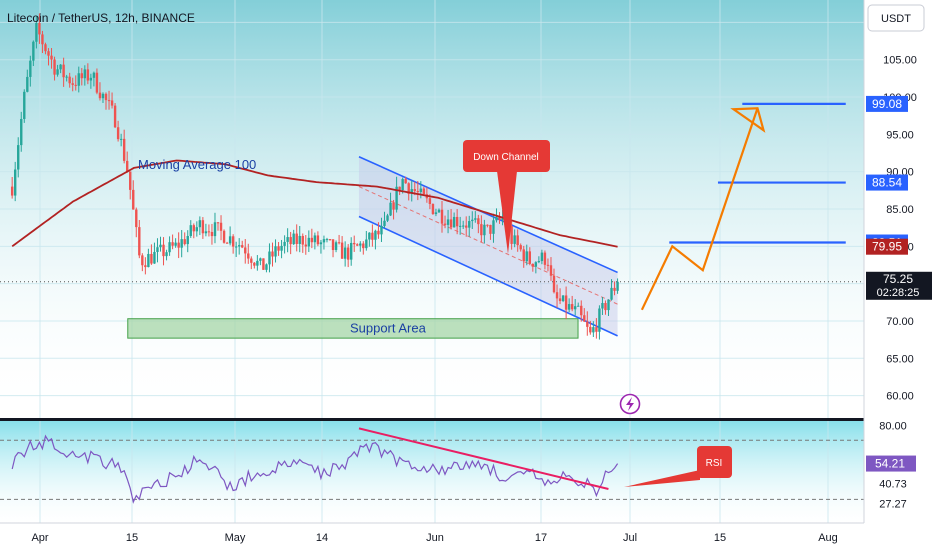 The width and height of the screenshot is (932, 550). What do you see at coordinates (39, 538) in the screenshot?
I see `time-tick-label: Apr` at bounding box center [39, 538].